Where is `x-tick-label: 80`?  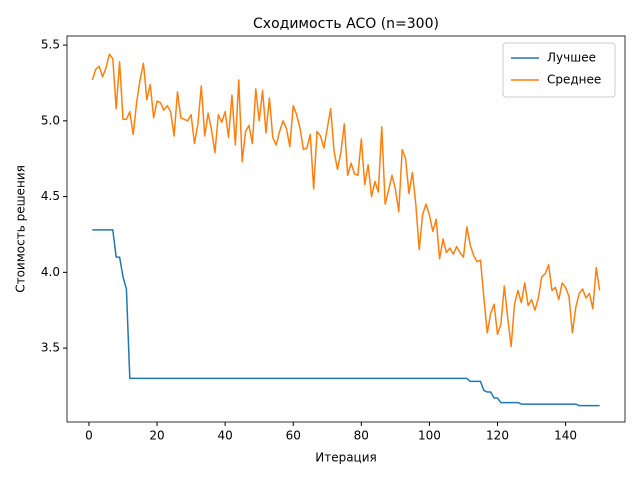 x-tick-label: 80 is located at coordinates (361, 436).